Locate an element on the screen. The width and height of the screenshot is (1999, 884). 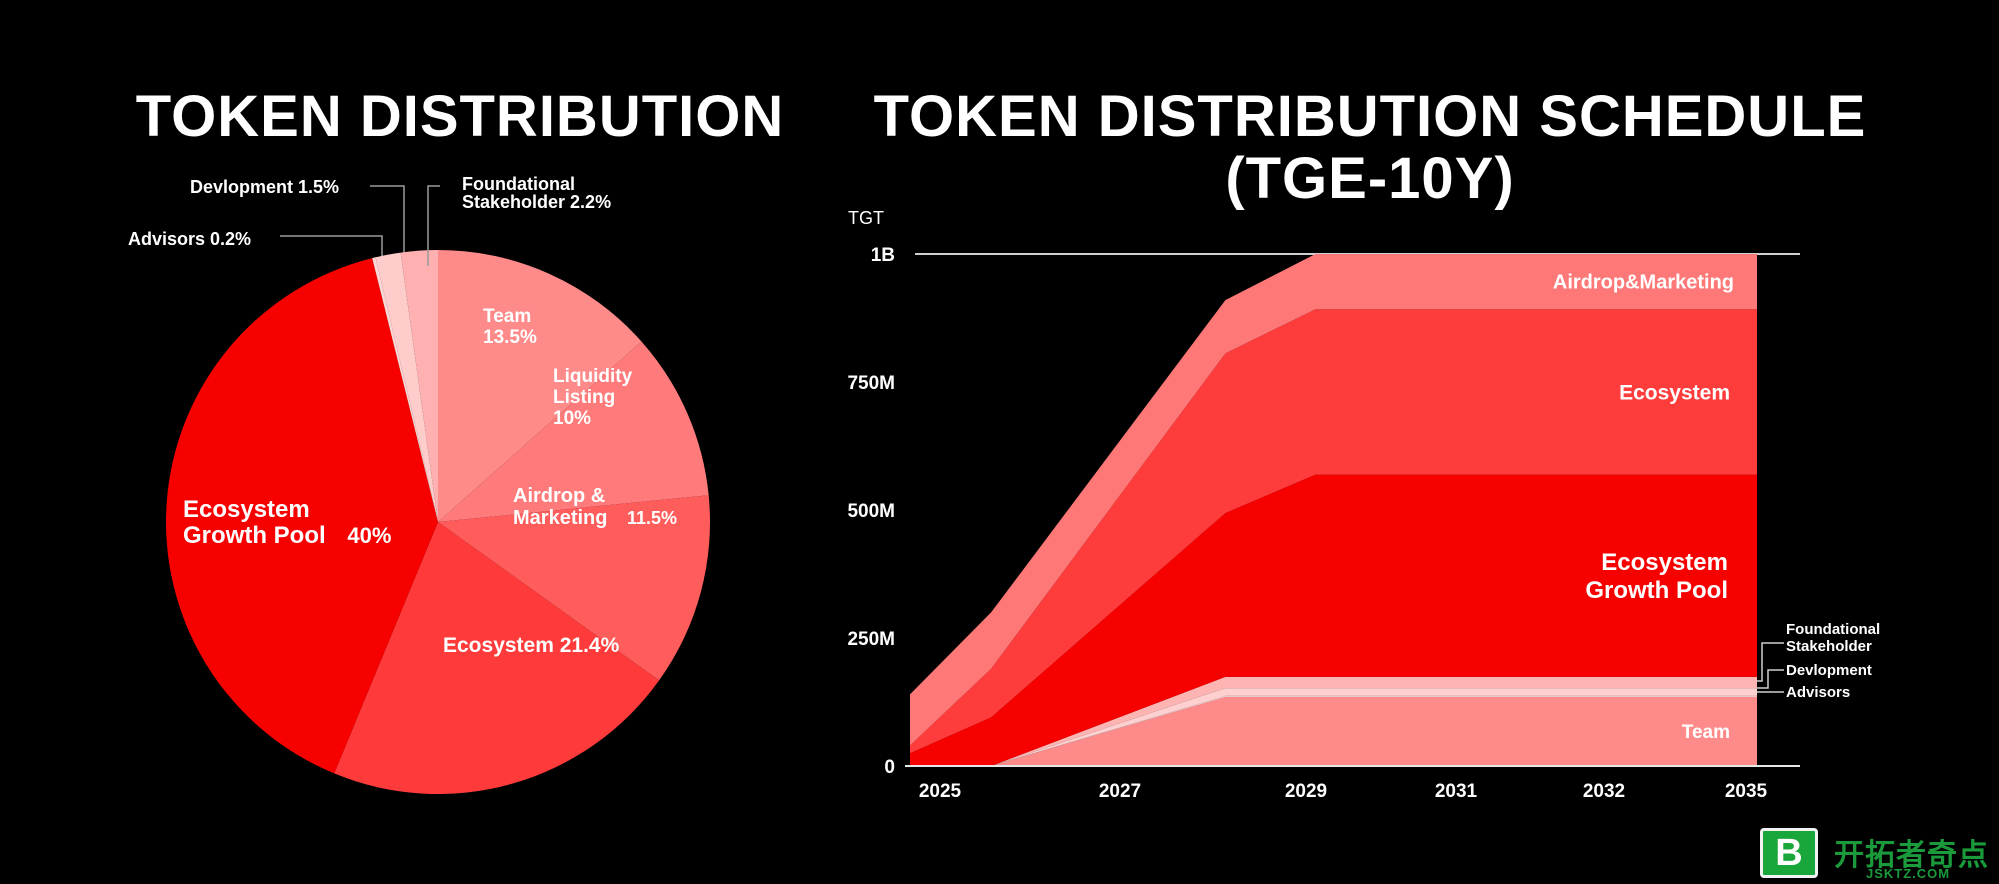
pie-slice-foundational-stakeholder is located at coordinates (419, 386).